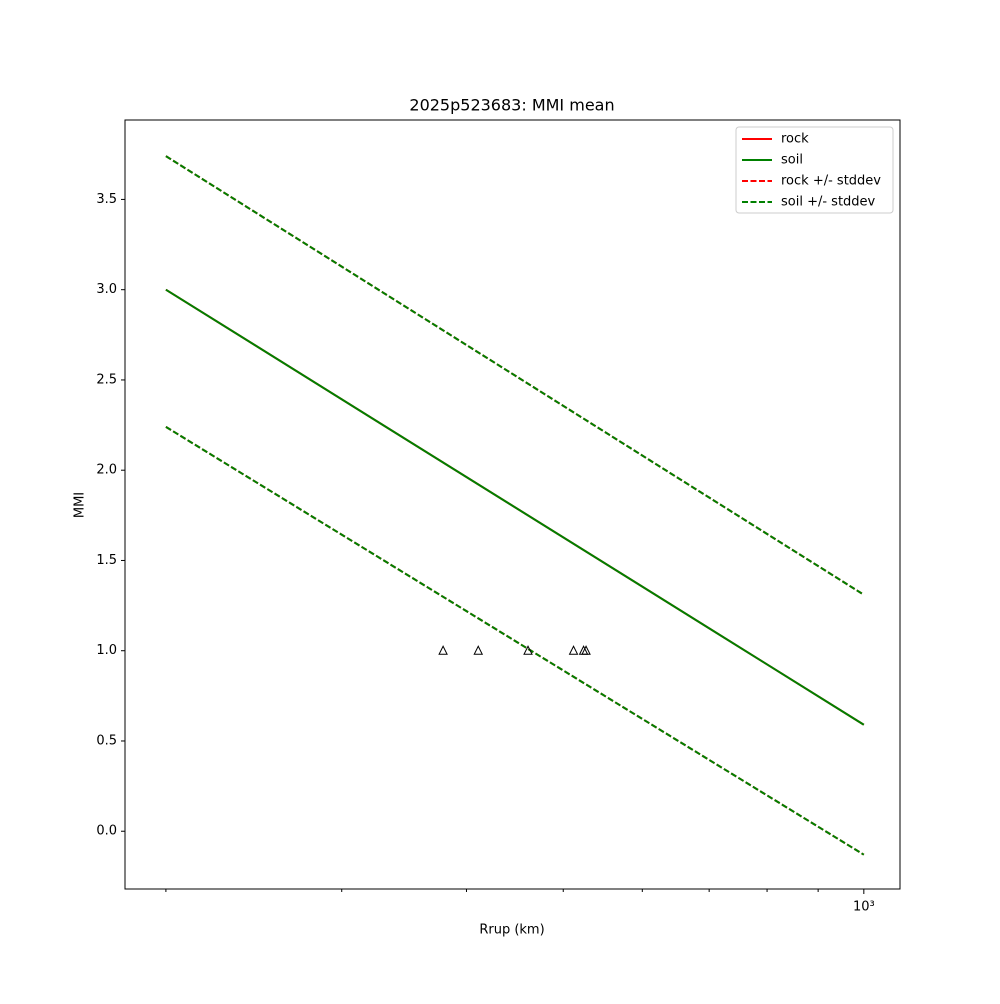 This screenshot has width=1000, height=1004. I want to click on y-tick-label: 1.0, so click(106, 650).